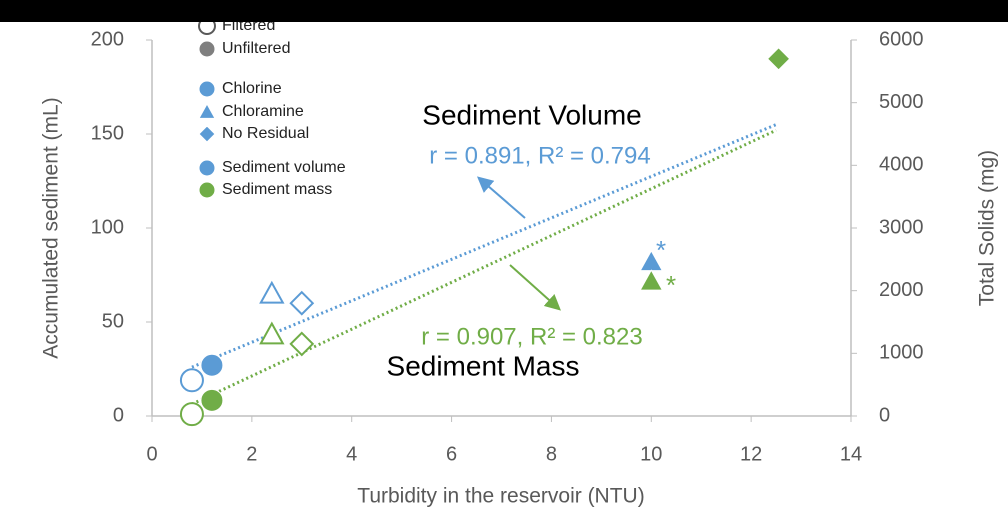 The width and height of the screenshot is (1008, 517). Describe the element at coordinates (483, 365) in the screenshot. I see `annotation: Sediment Mass` at that location.